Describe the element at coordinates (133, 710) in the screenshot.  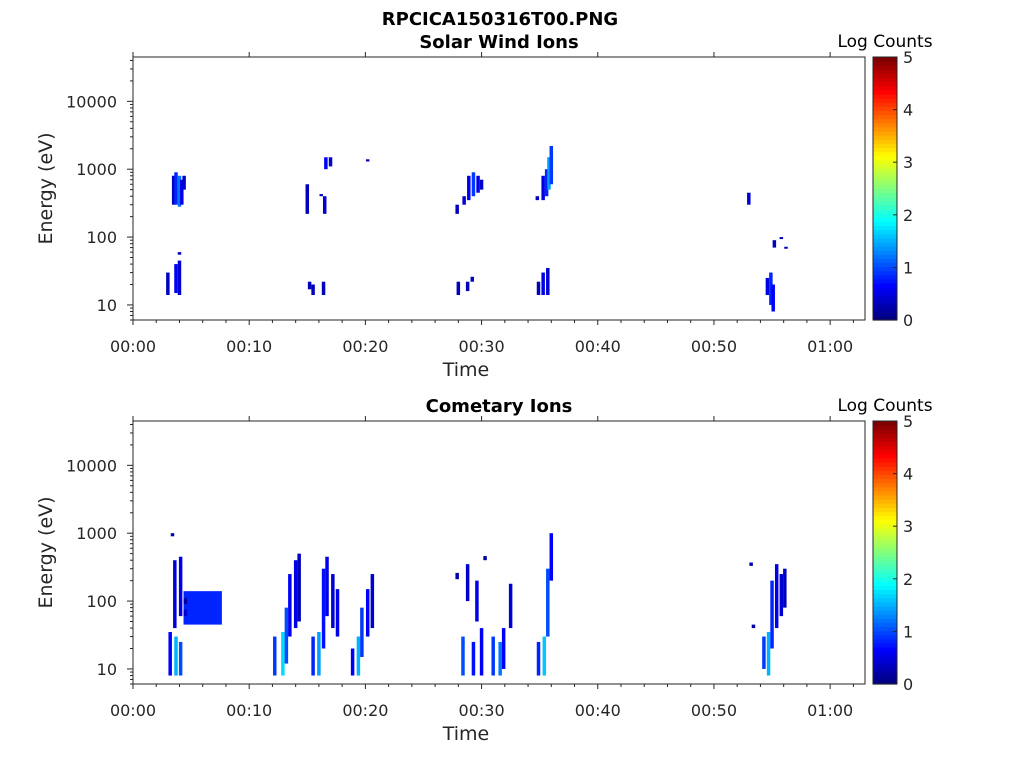
I see `x-tick-label: 00:00` at that location.